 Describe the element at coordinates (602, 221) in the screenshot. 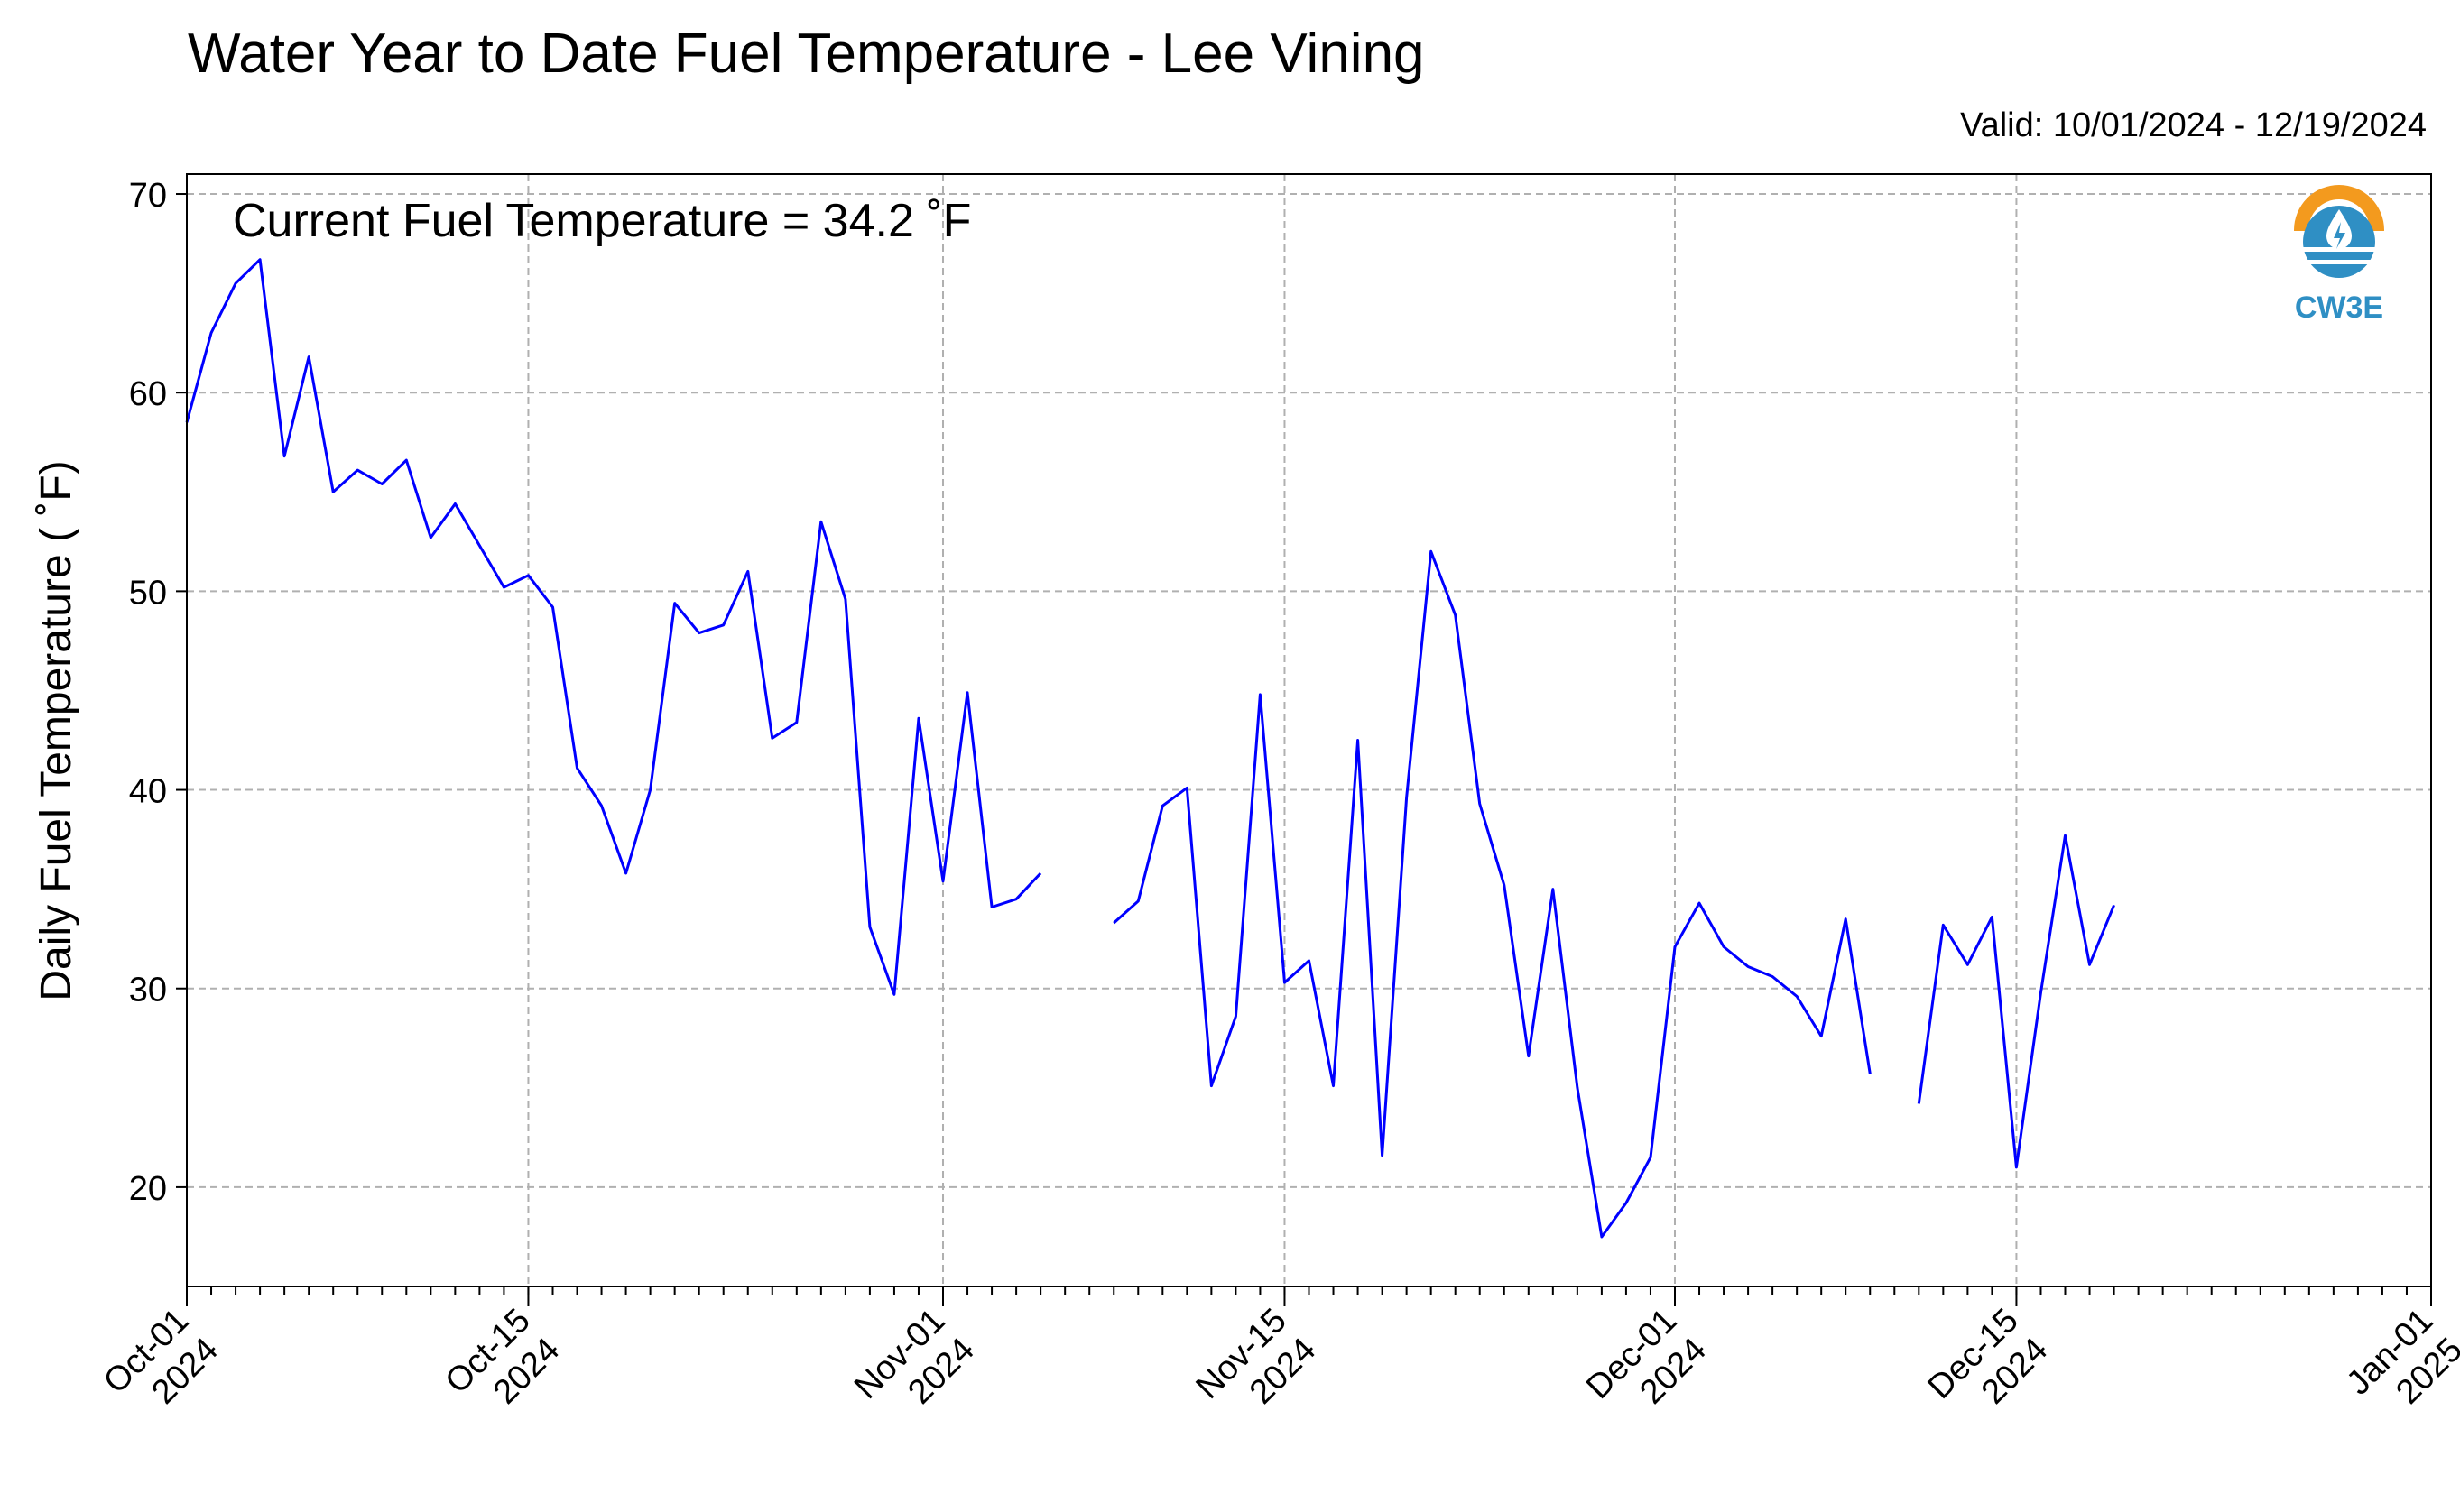

I see `current-fuel-temperature-annotation: Current Fuel Temperature = 34.2 ˚F` at that location.